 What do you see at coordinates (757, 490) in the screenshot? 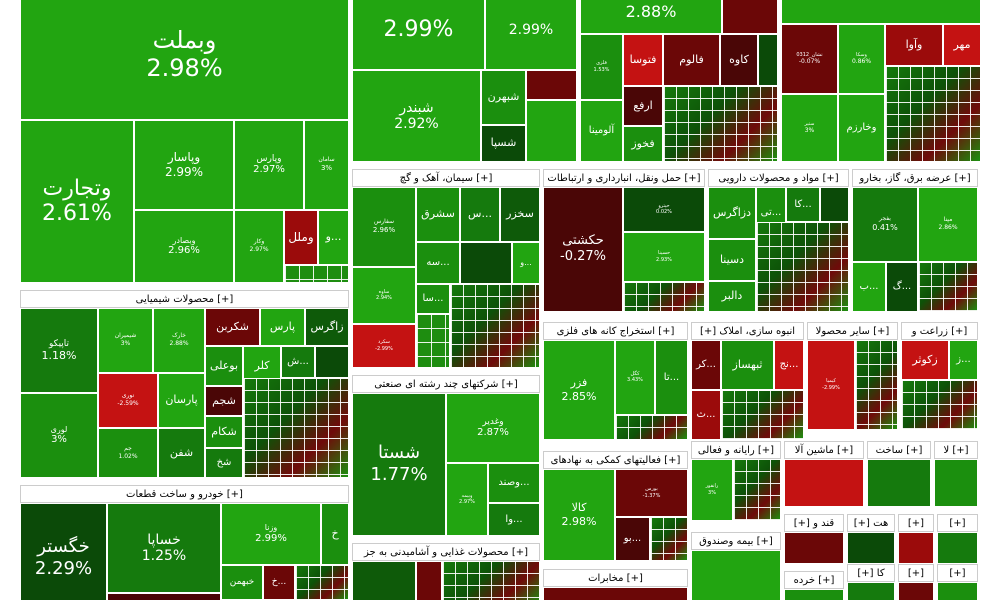
I see `tile-computer-small-group` at bounding box center [757, 490].